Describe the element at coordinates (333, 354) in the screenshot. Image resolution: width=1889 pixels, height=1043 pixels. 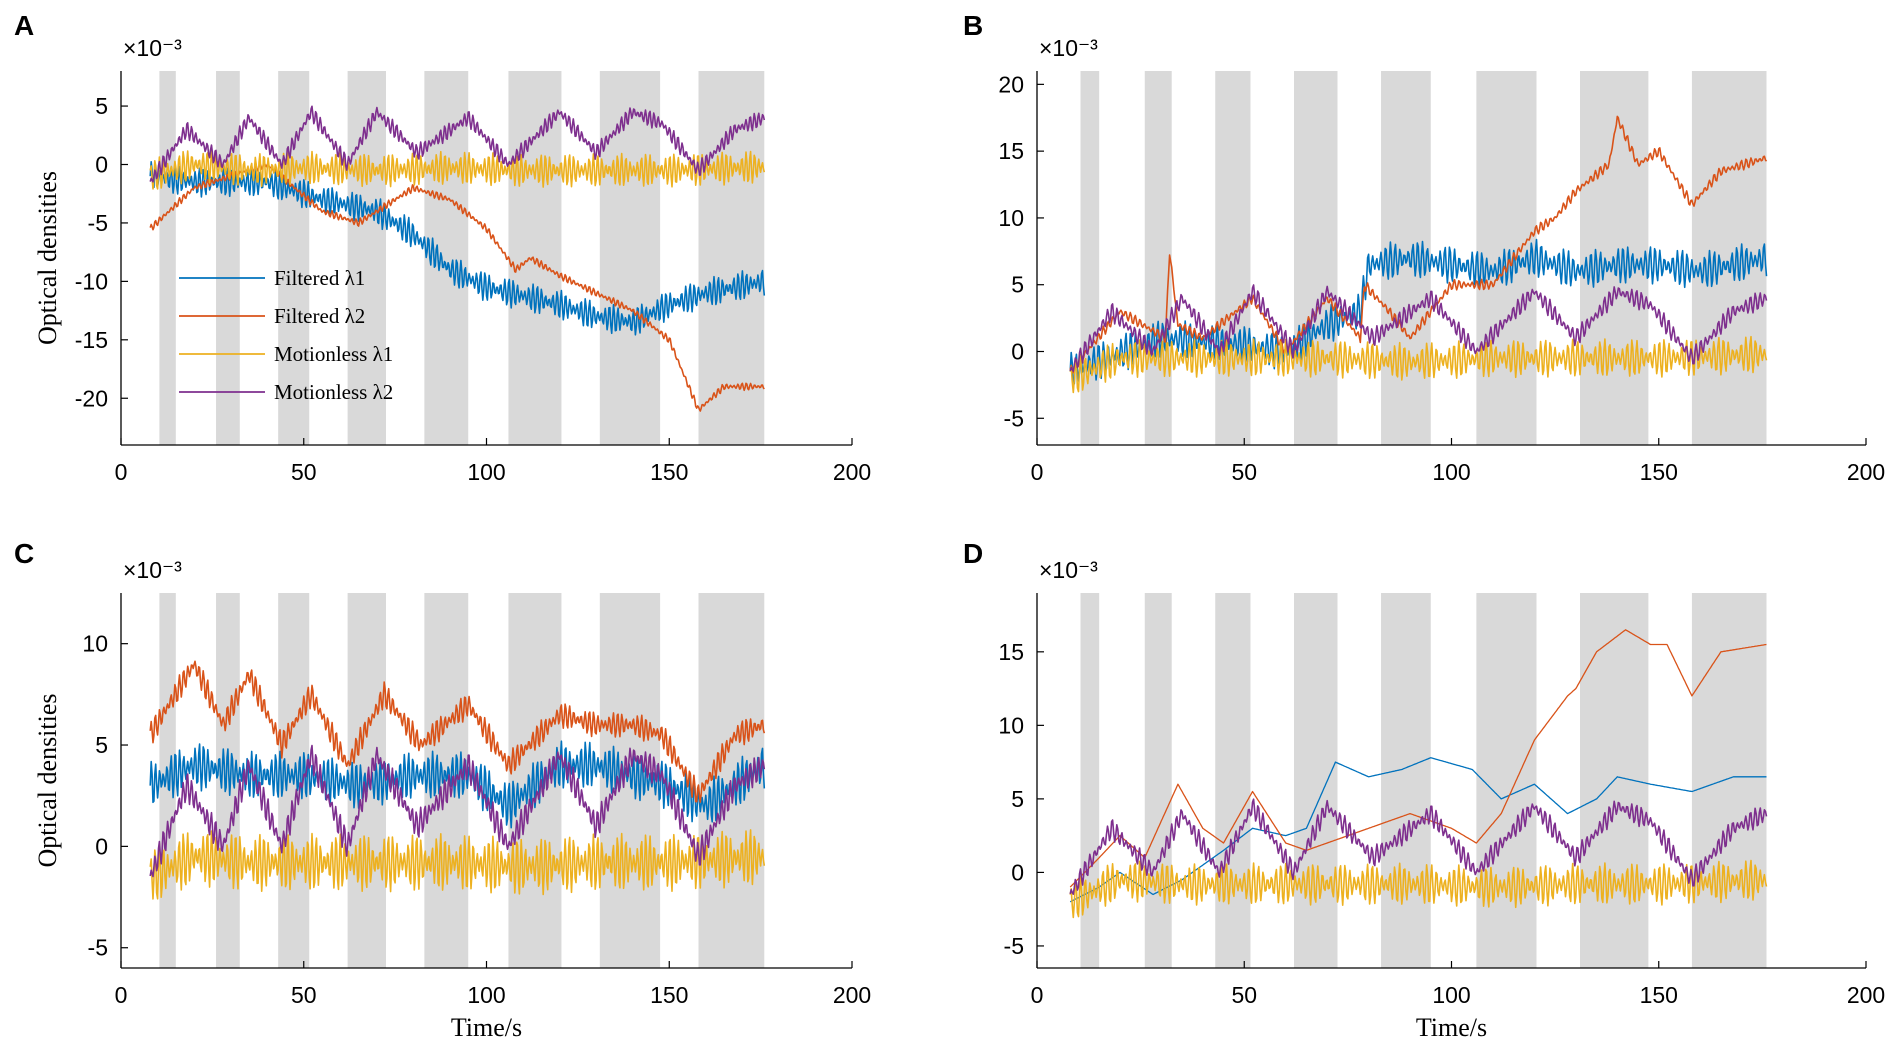
I see `legend-label: Motionless λ1` at that location.